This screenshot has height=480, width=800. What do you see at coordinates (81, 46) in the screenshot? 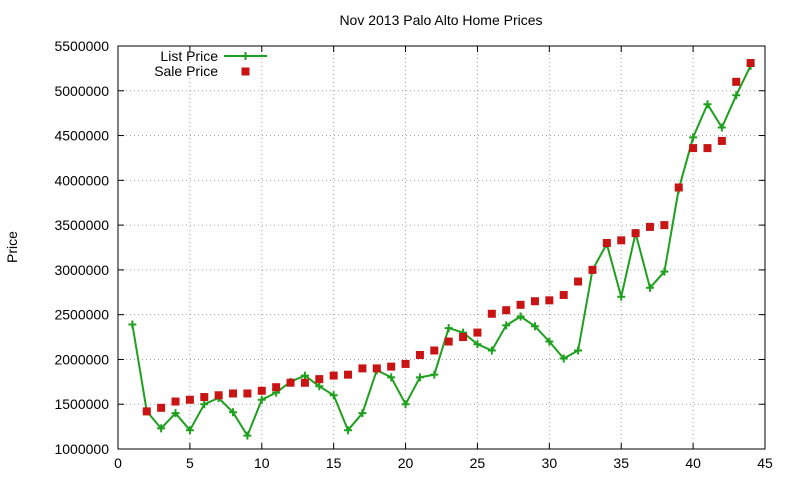
I see `y-tick-label: 5500000` at bounding box center [81, 46].